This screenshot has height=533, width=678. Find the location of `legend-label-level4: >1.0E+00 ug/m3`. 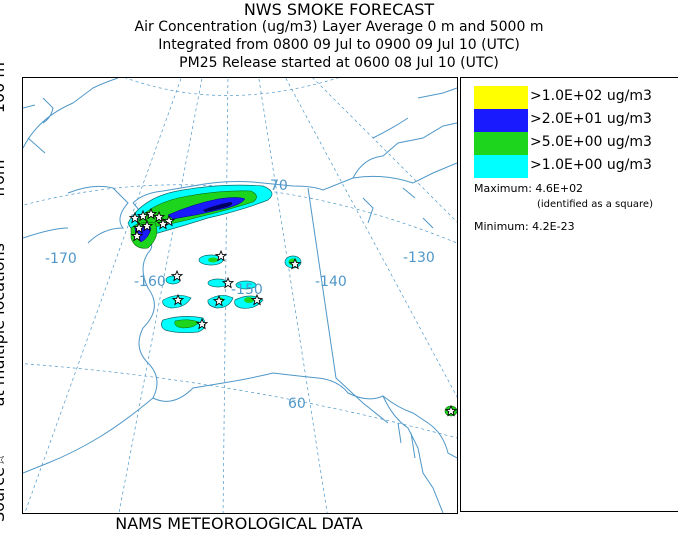

legend-label-level4: >1.0E+00 ug/m3 is located at coordinates (591, 165).